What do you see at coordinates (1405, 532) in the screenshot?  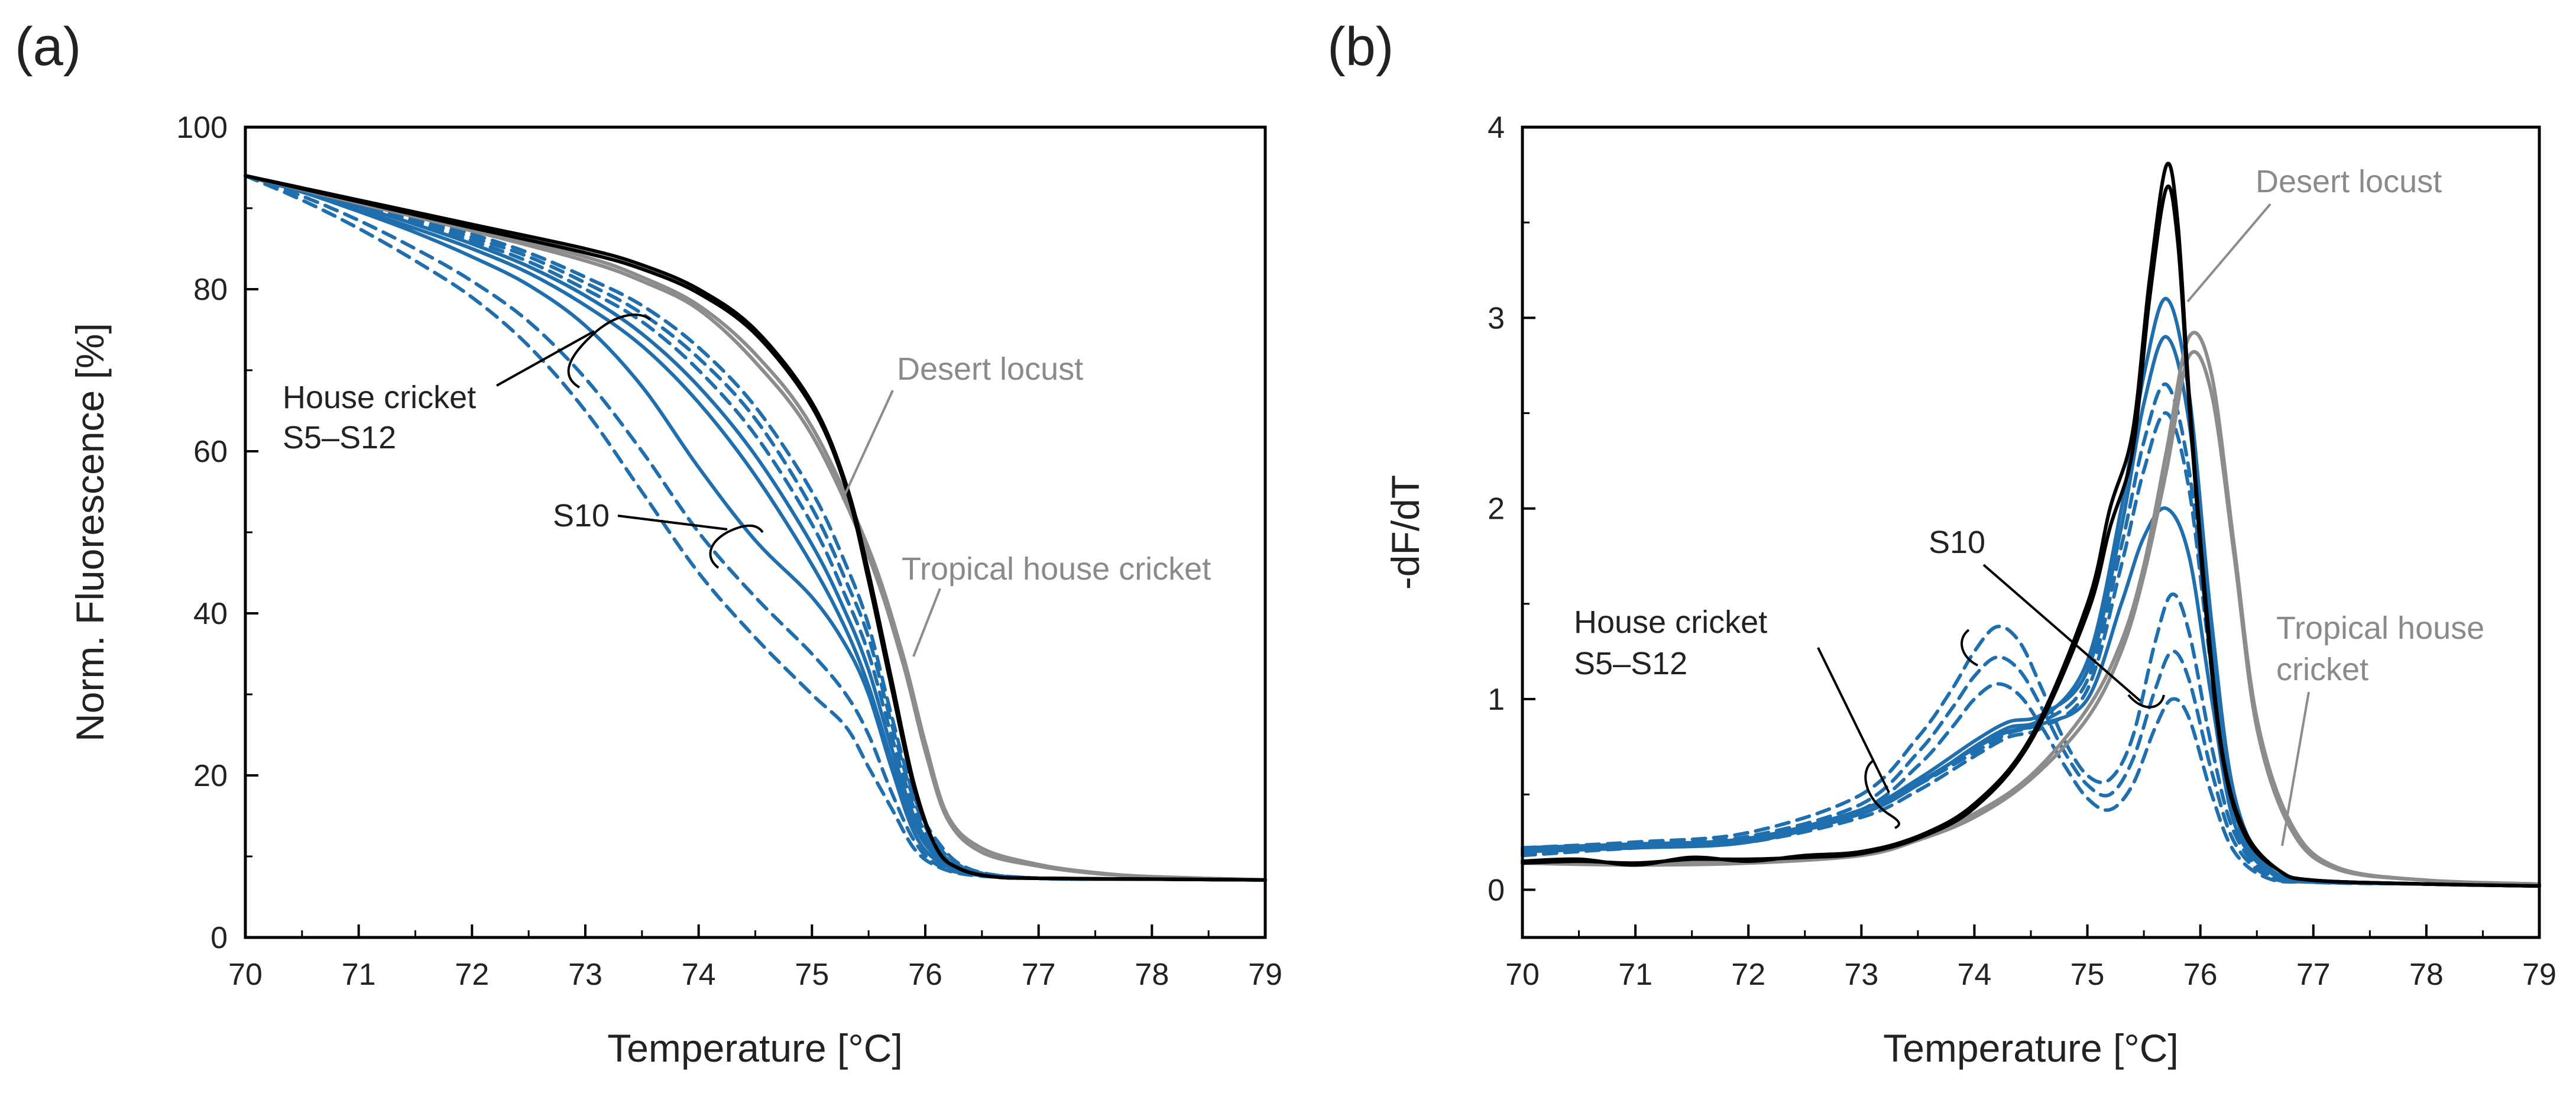 I see `y-axis-title-b: -dF/dT` at bounding box center [1405, 532].